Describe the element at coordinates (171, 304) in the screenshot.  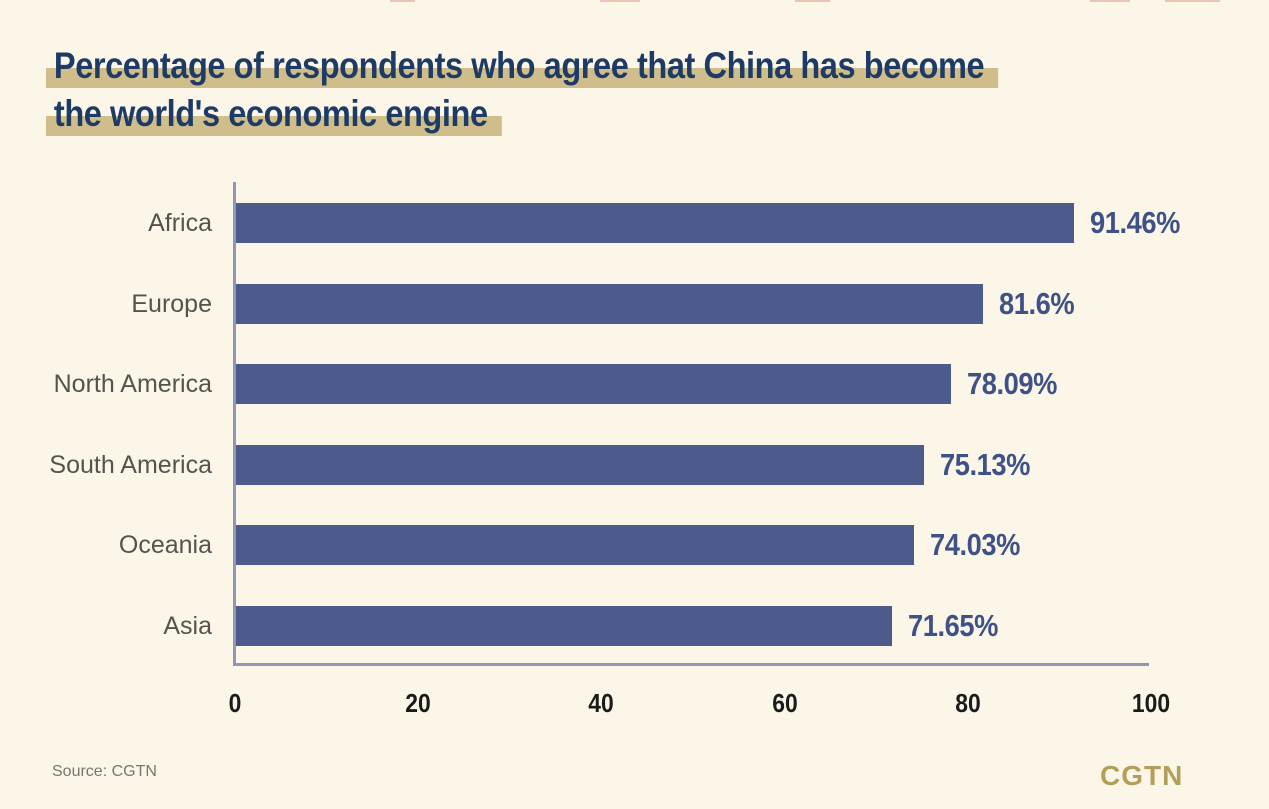
I see `category-label: Europe` at that location.